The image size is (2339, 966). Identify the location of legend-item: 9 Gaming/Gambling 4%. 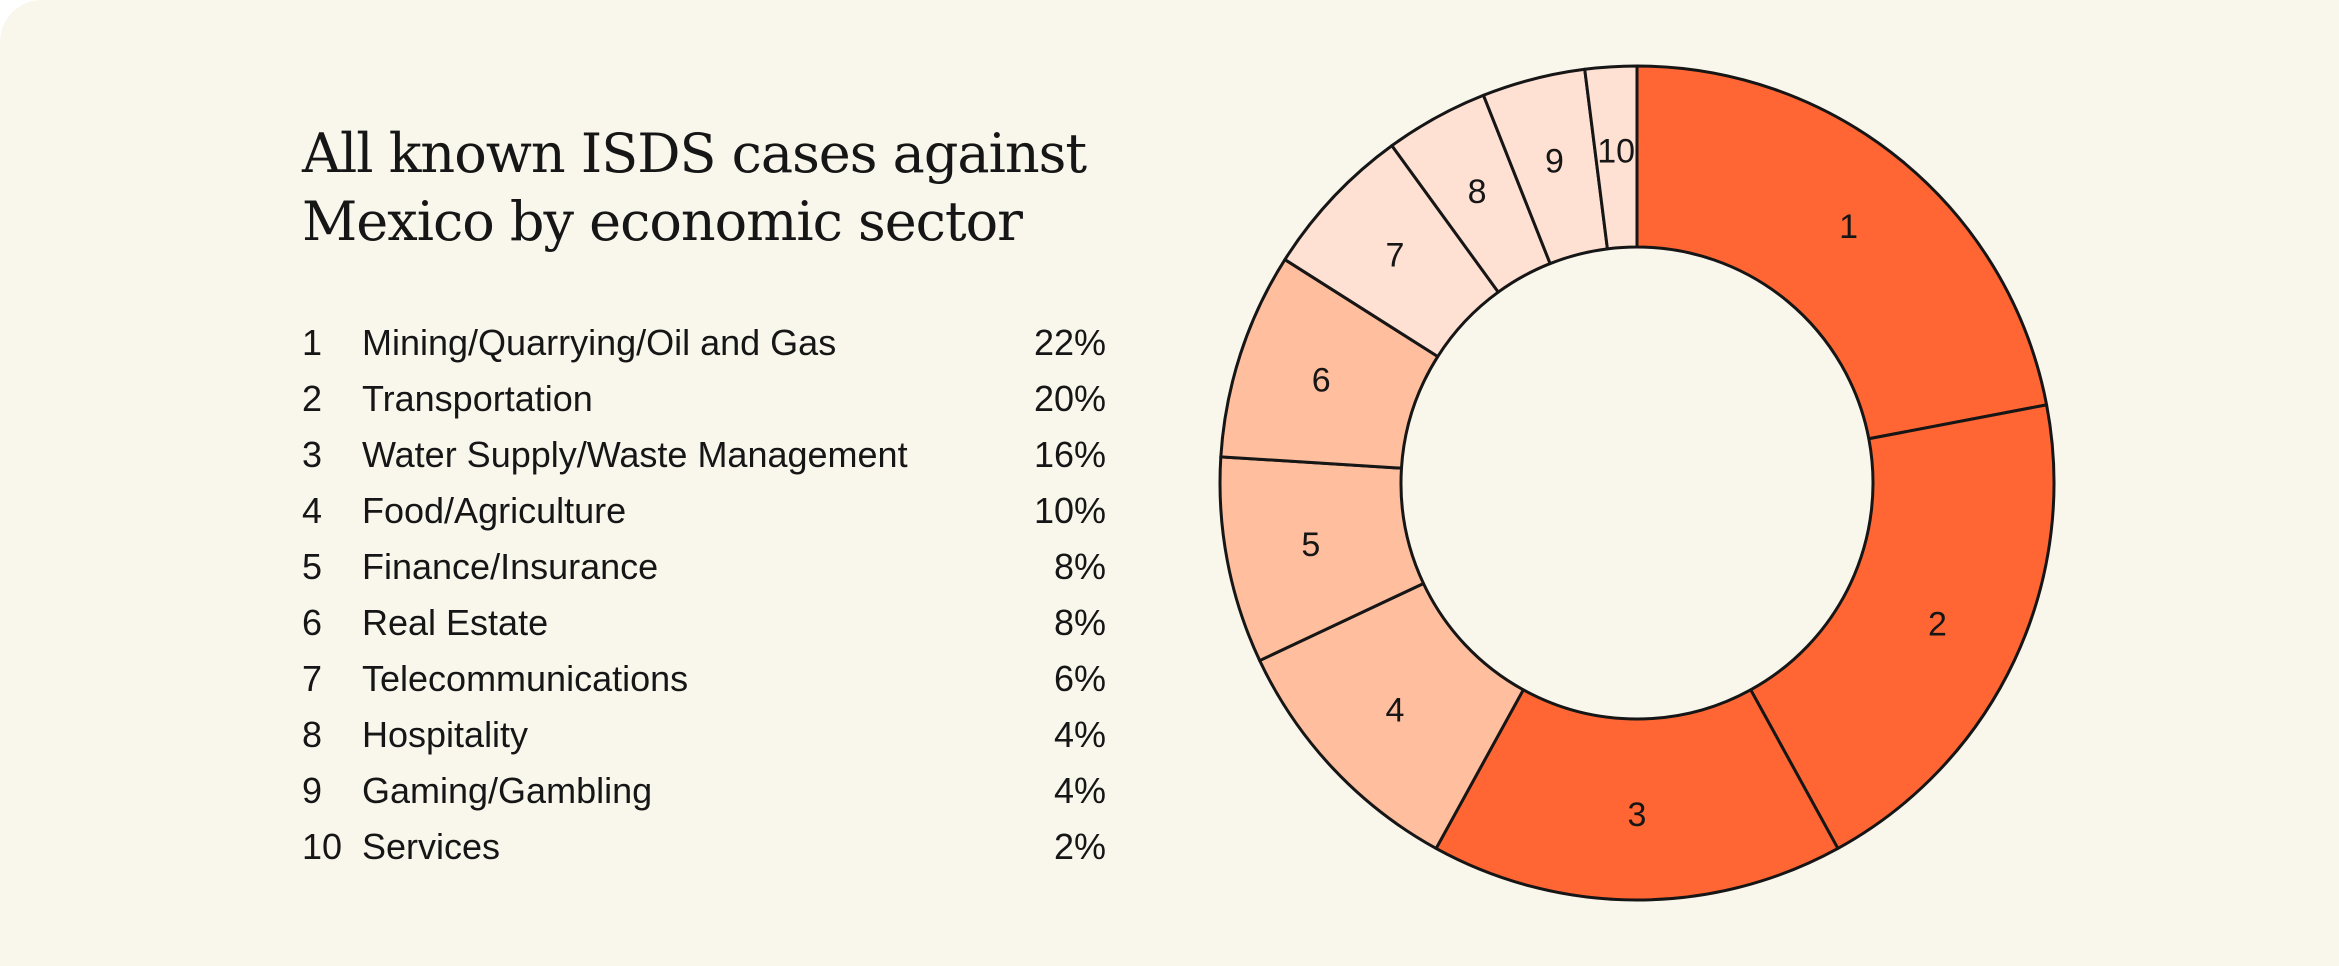
(704, 791).